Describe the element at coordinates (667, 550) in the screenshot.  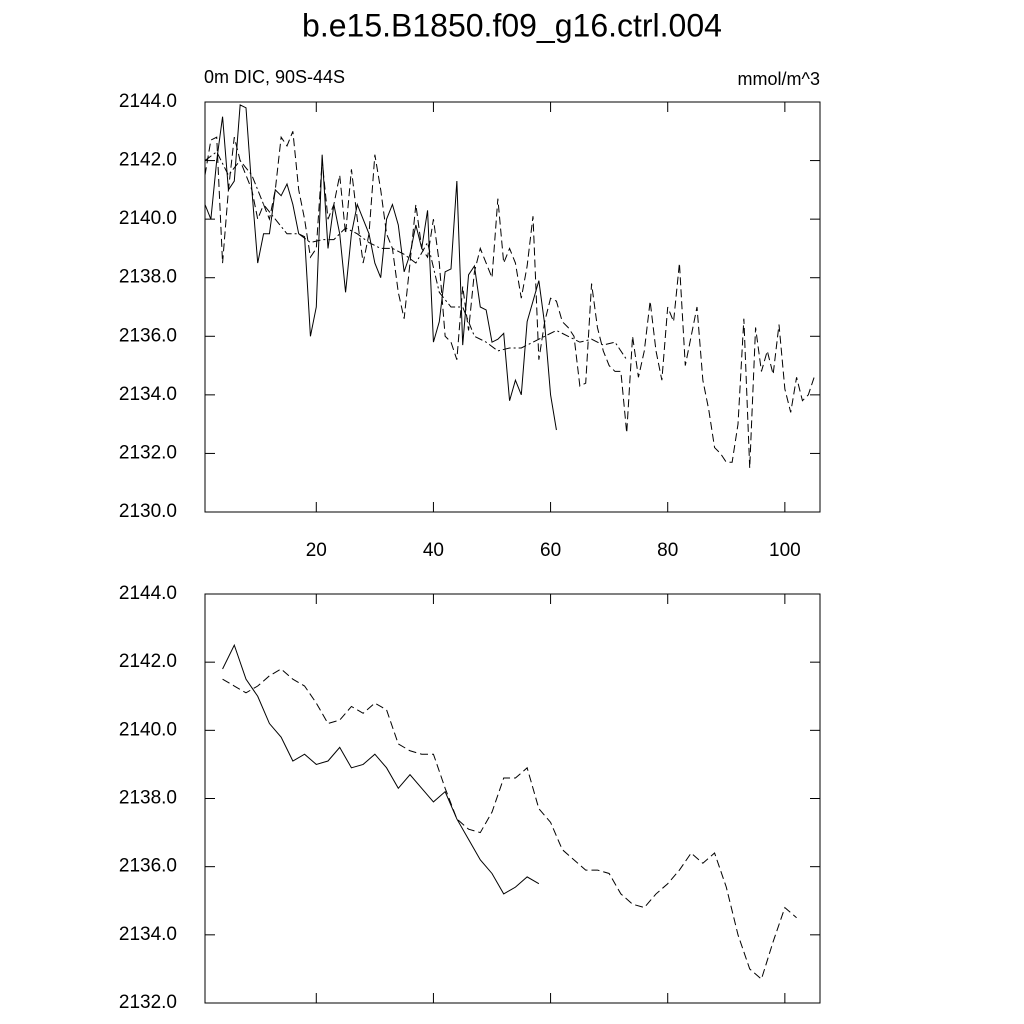
I see `x-tick-label: 80` at that location.